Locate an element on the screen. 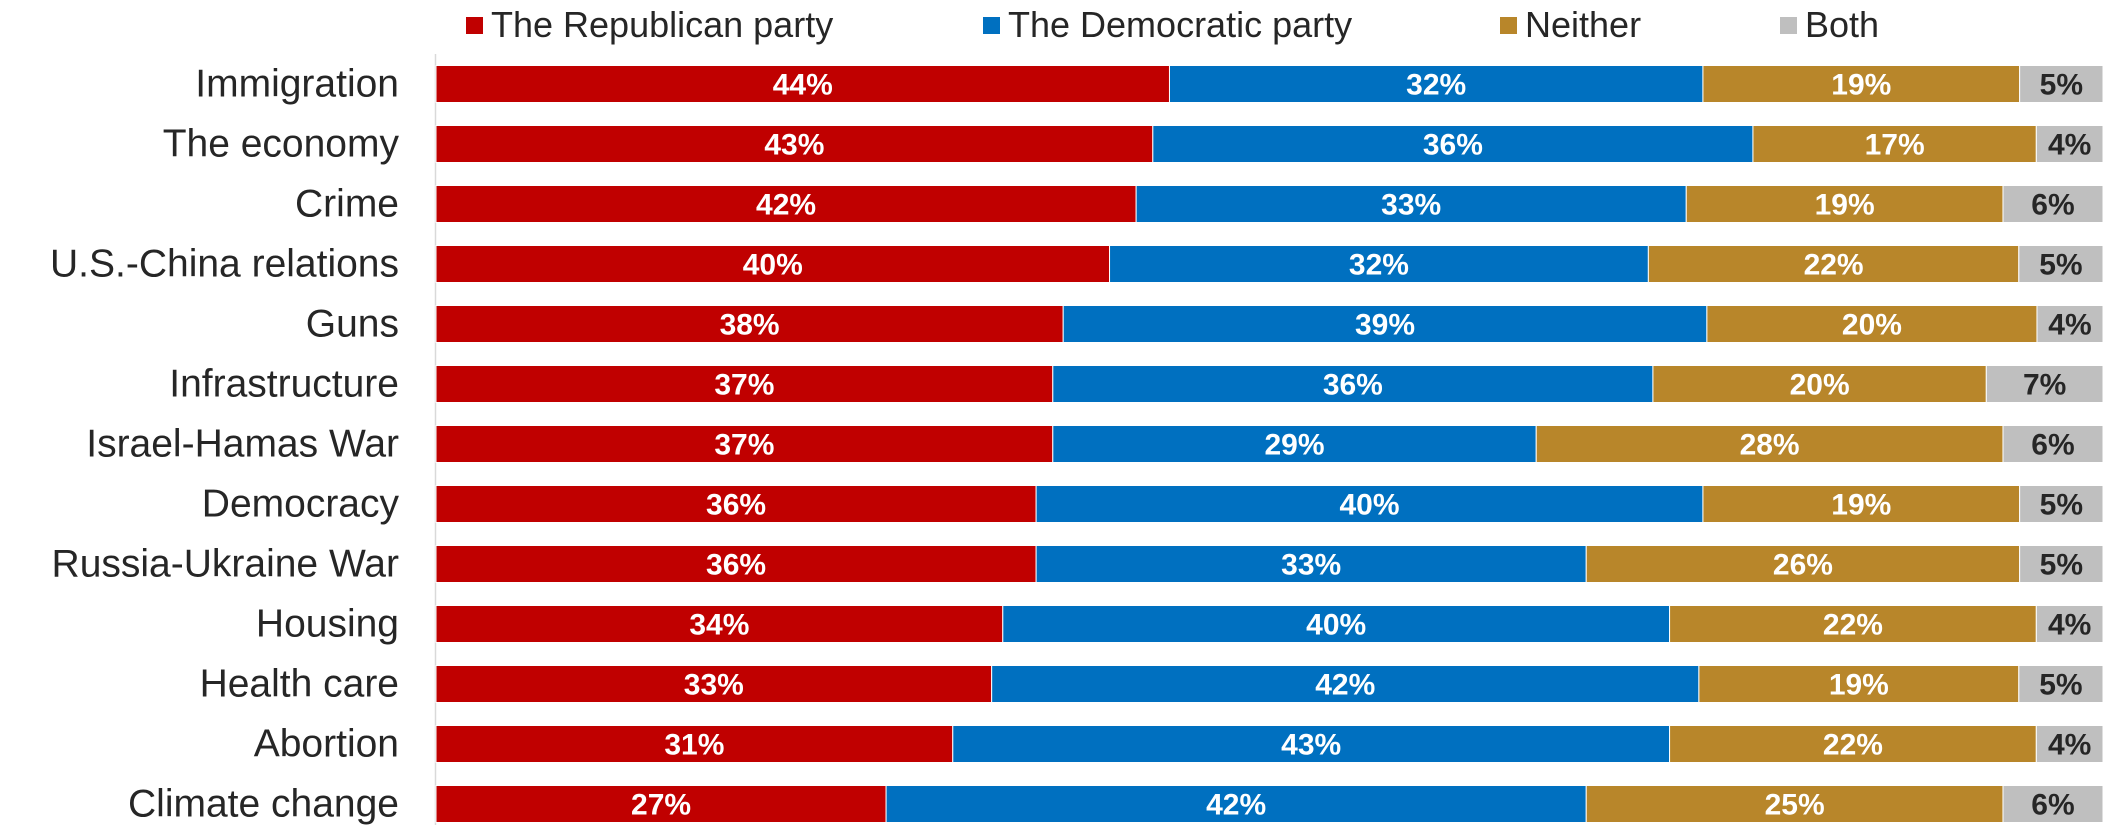 The width and height of the screenshot is (2103, 825). data-label-guns-both: 4% is located at coordinates (2069, 325).